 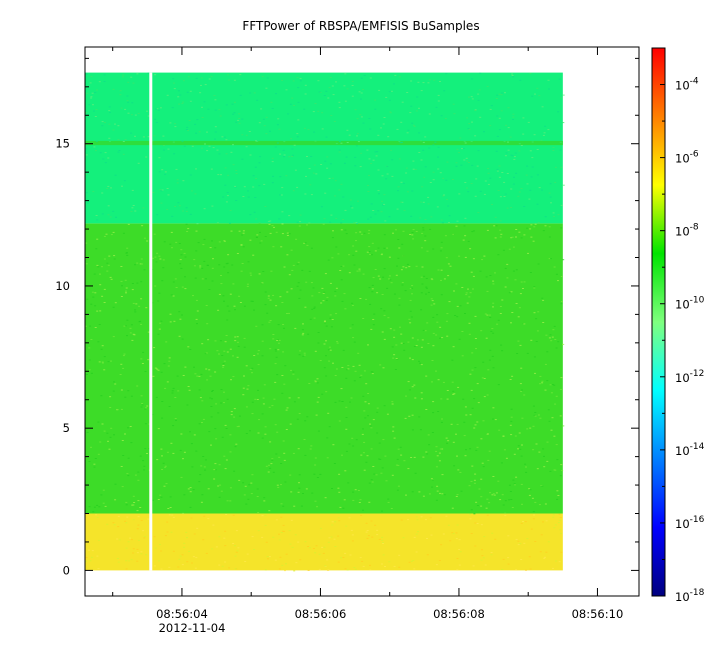 What do you see at coordinates (321, 614) in the screenshot?
I see `x-tick-label: 08:56:06` at bounding box center [321, 614].